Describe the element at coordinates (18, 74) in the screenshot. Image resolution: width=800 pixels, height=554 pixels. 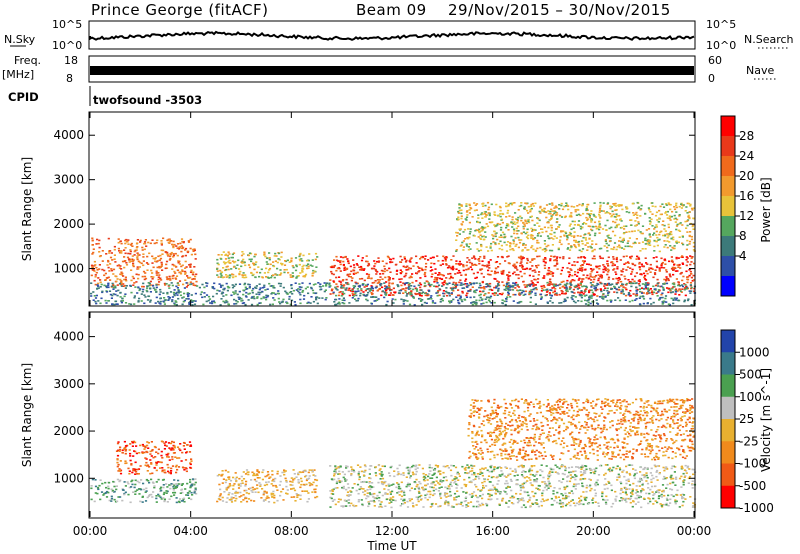
I see `freq-unit: [MHz]` at that location.